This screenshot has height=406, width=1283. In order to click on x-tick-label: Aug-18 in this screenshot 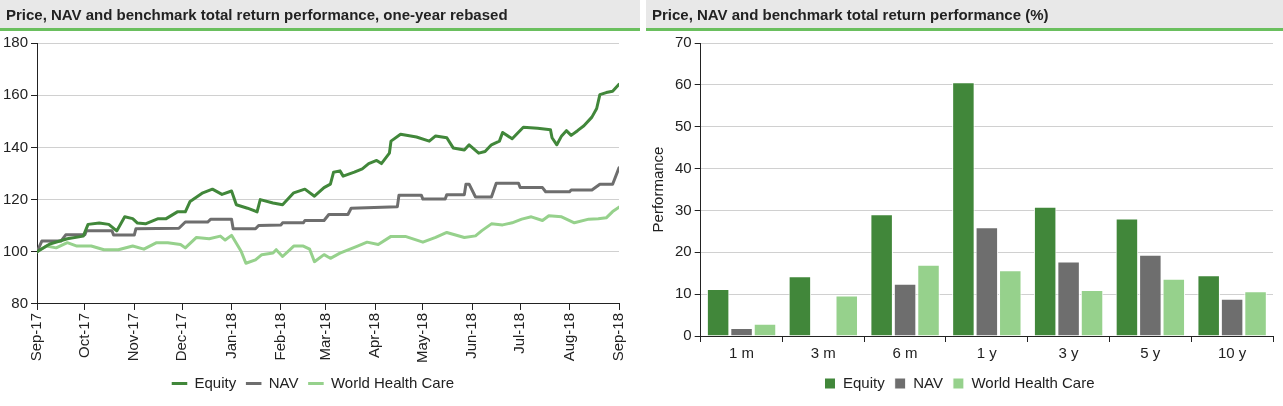, I will do `click(568, 337)`.